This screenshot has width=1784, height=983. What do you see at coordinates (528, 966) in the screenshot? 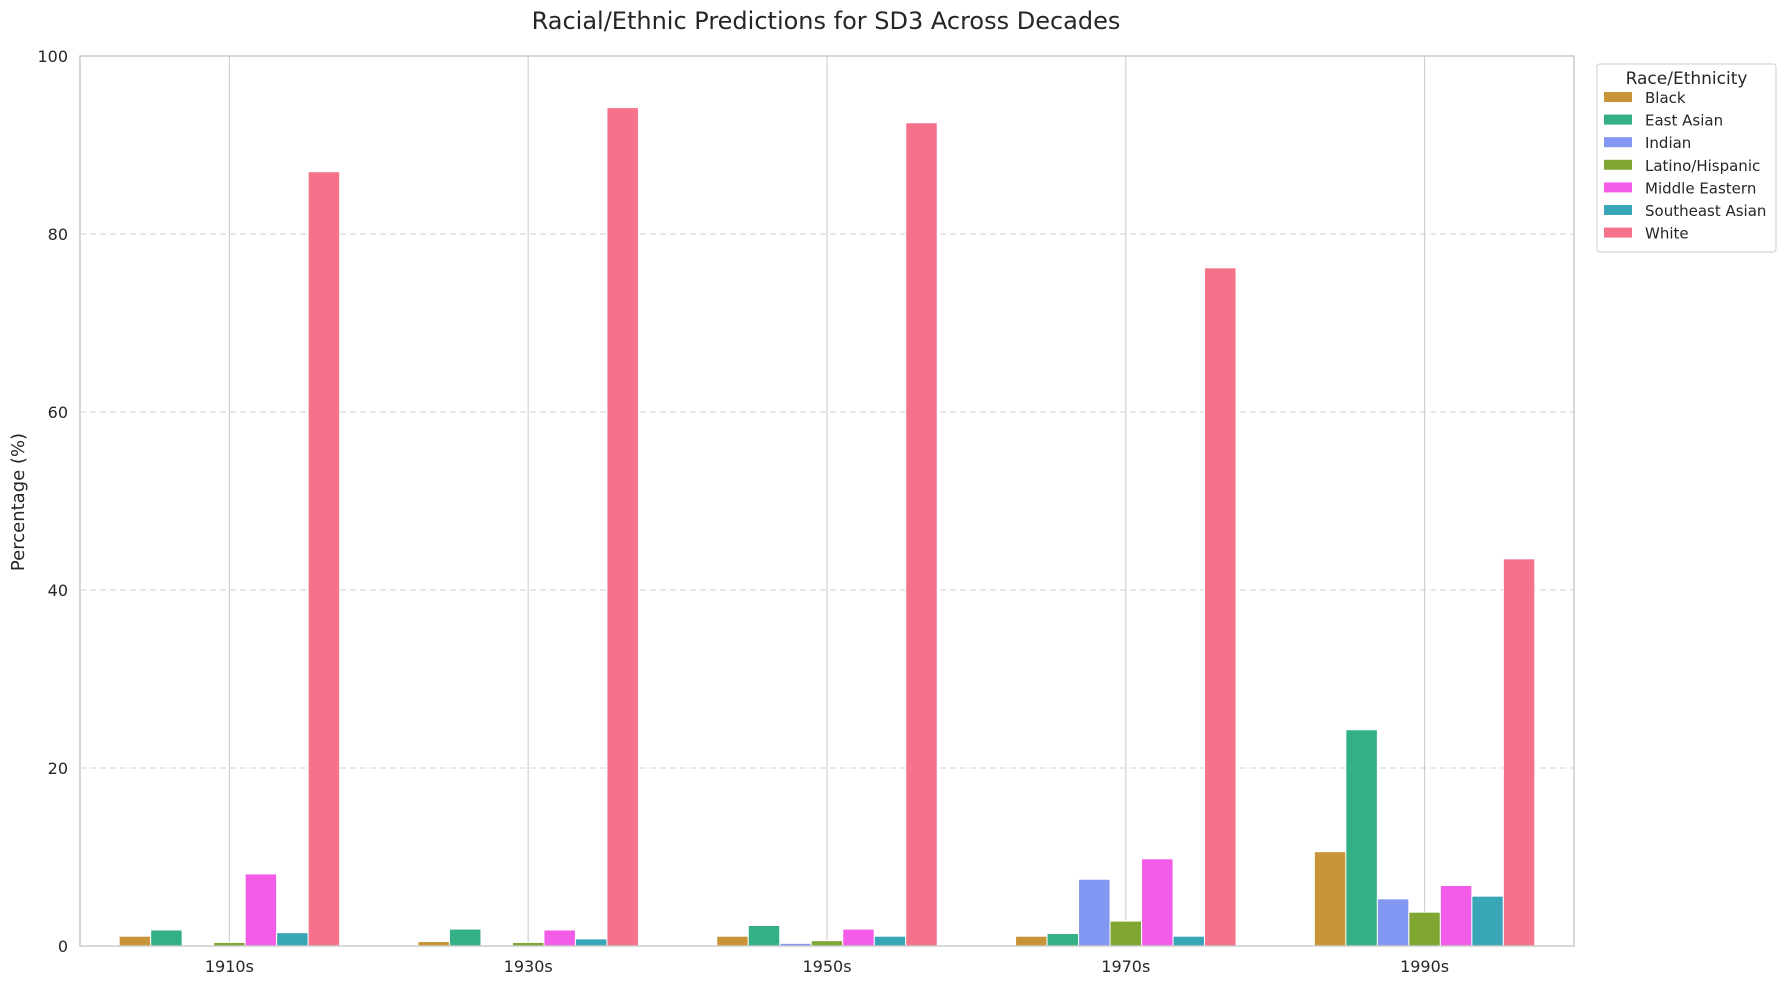
I see `x-tick-label: 1930s` at bounding box center [528, 966].